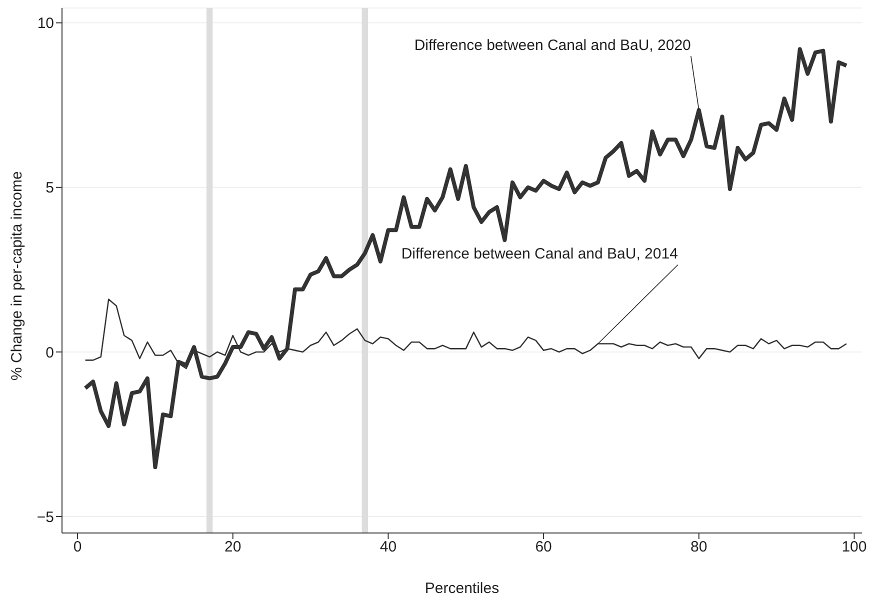 The image size is (871, 603). Describe the element at coordinates (543, 547) in the screenshot. I see `x-tick-label: 60` at that location.